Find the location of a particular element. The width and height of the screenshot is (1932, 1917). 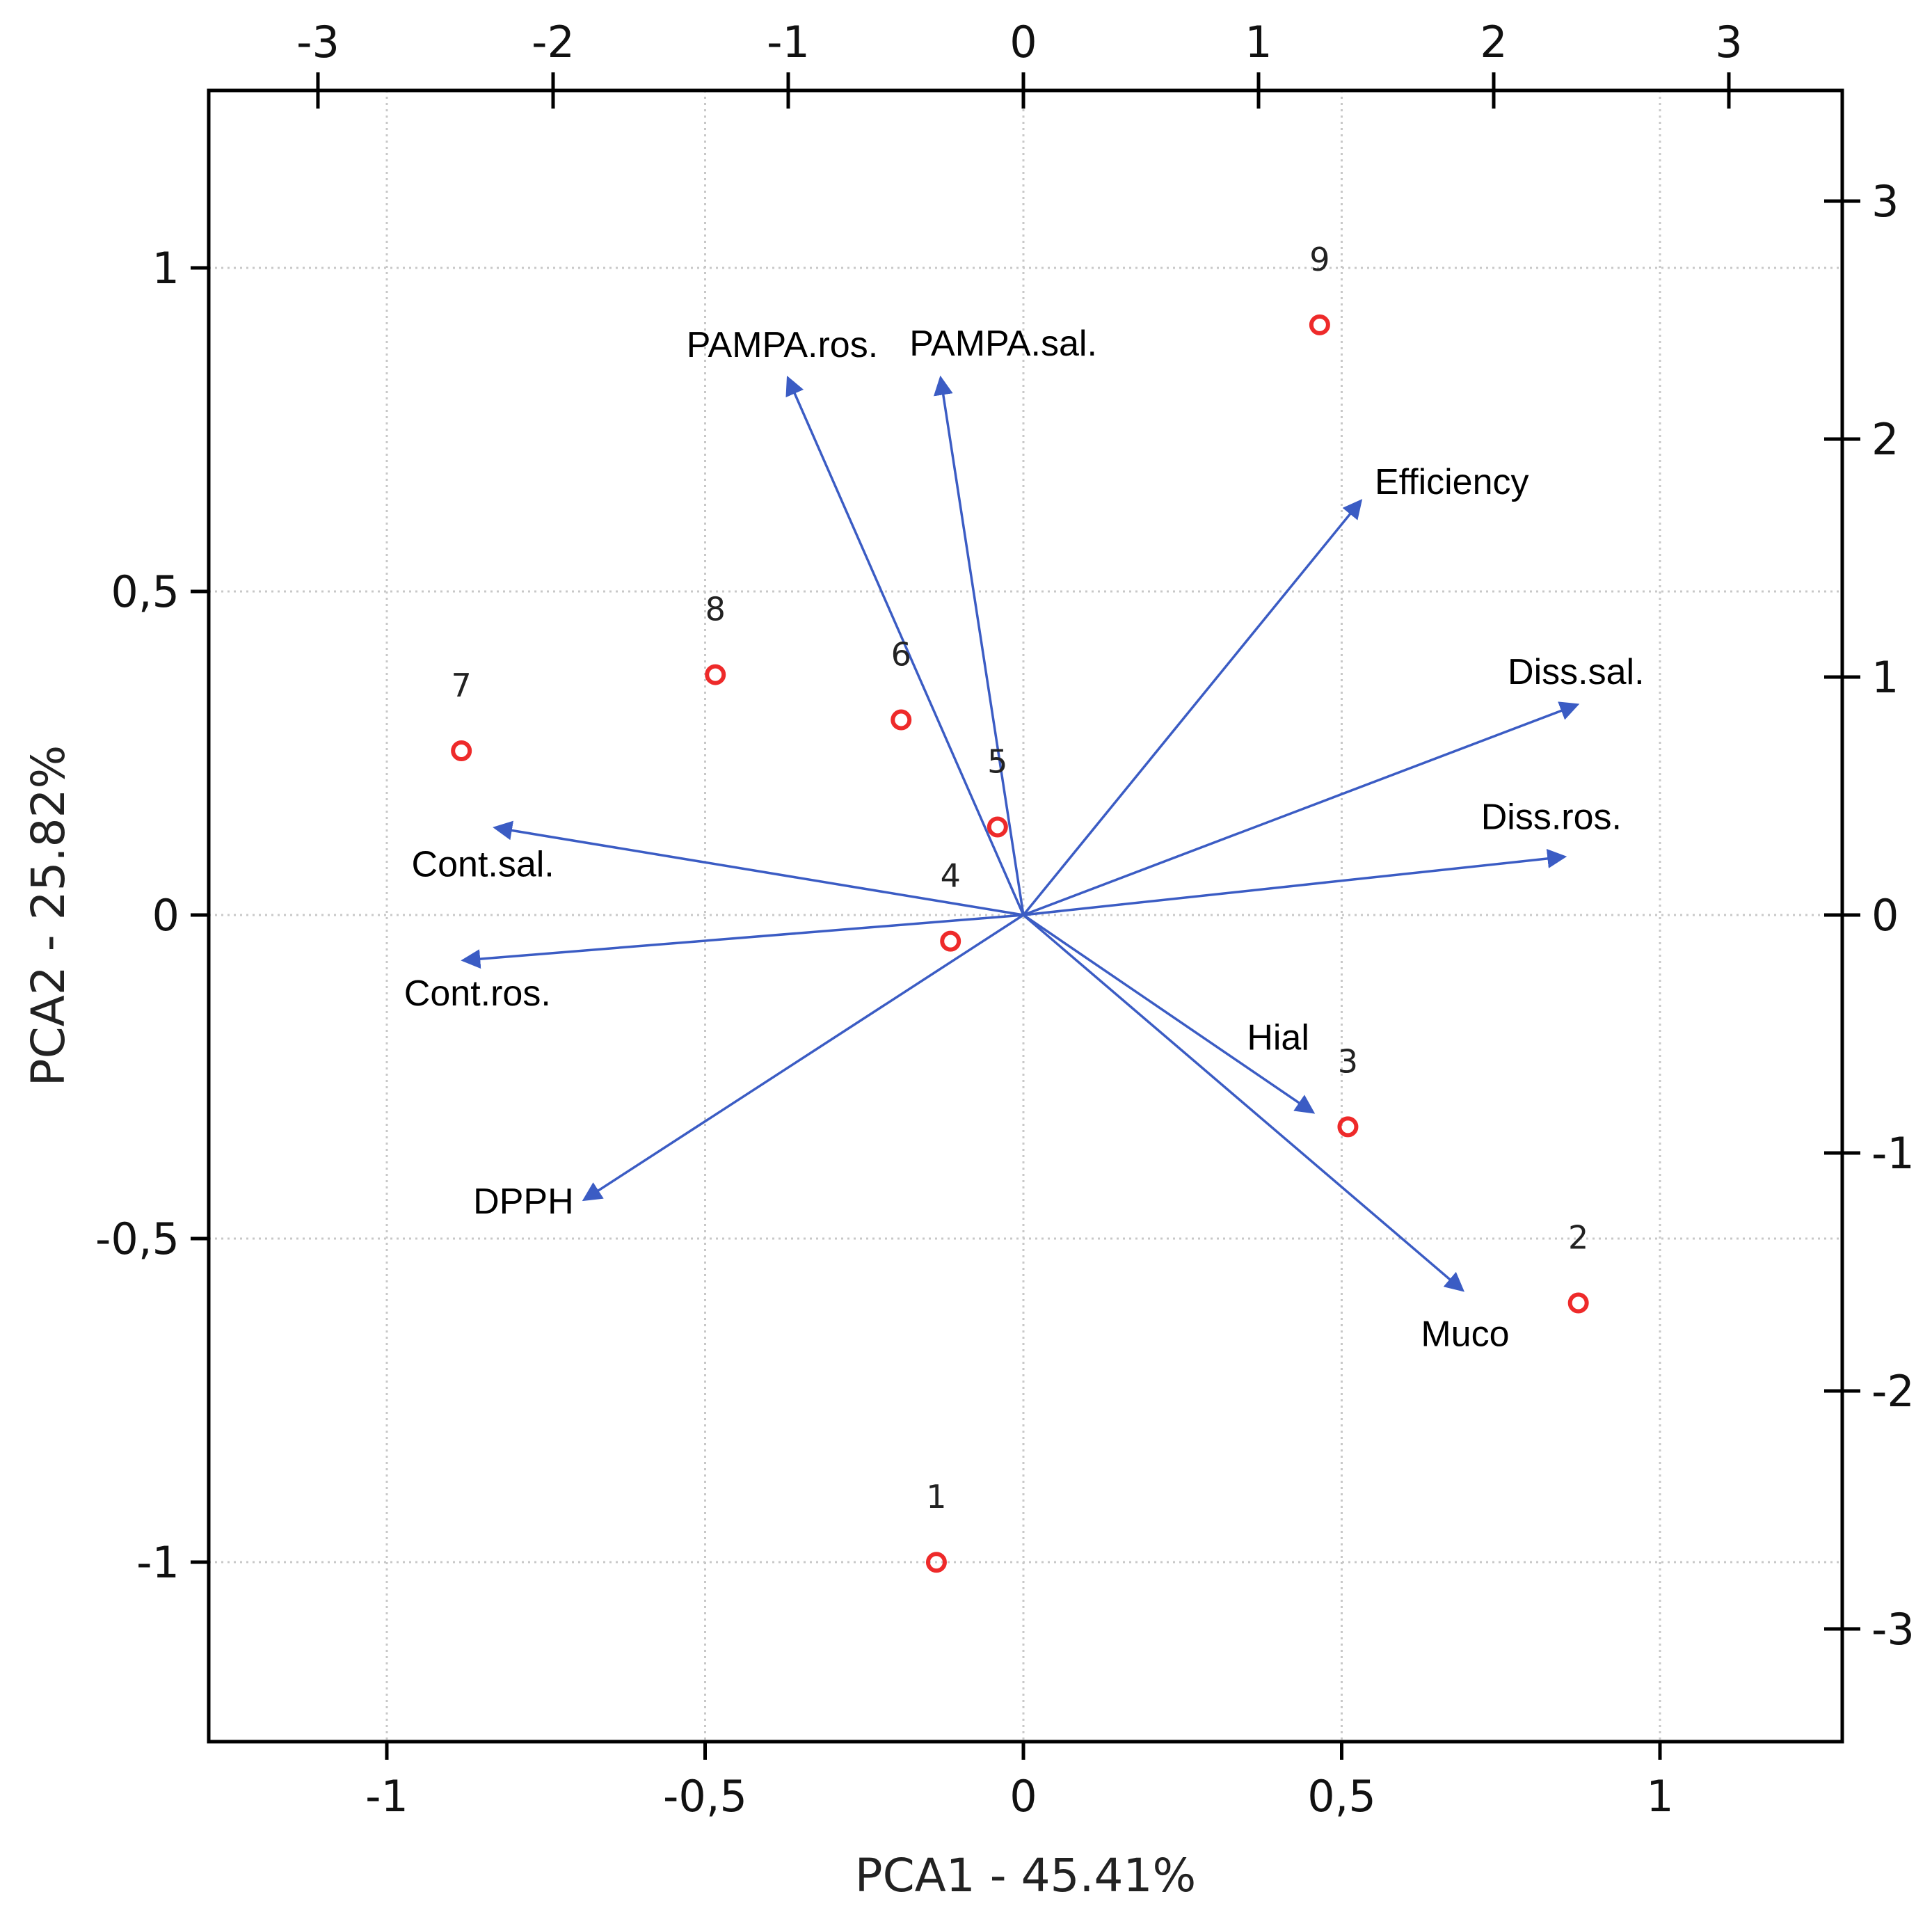

right-tick-label: -3 is located at coordinates (1893, 1630).